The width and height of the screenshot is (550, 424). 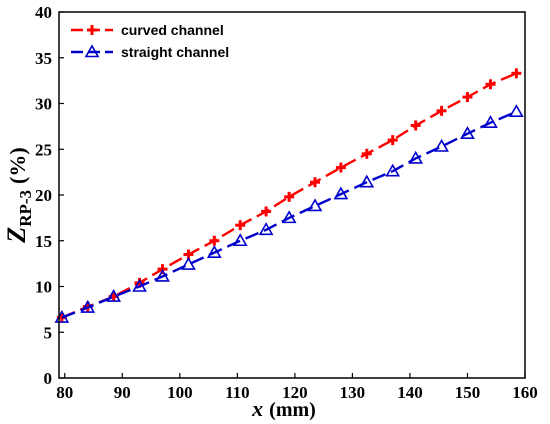 I want to click on y-axis-label: ZRP-3 (%), so click(x=18, y=195).